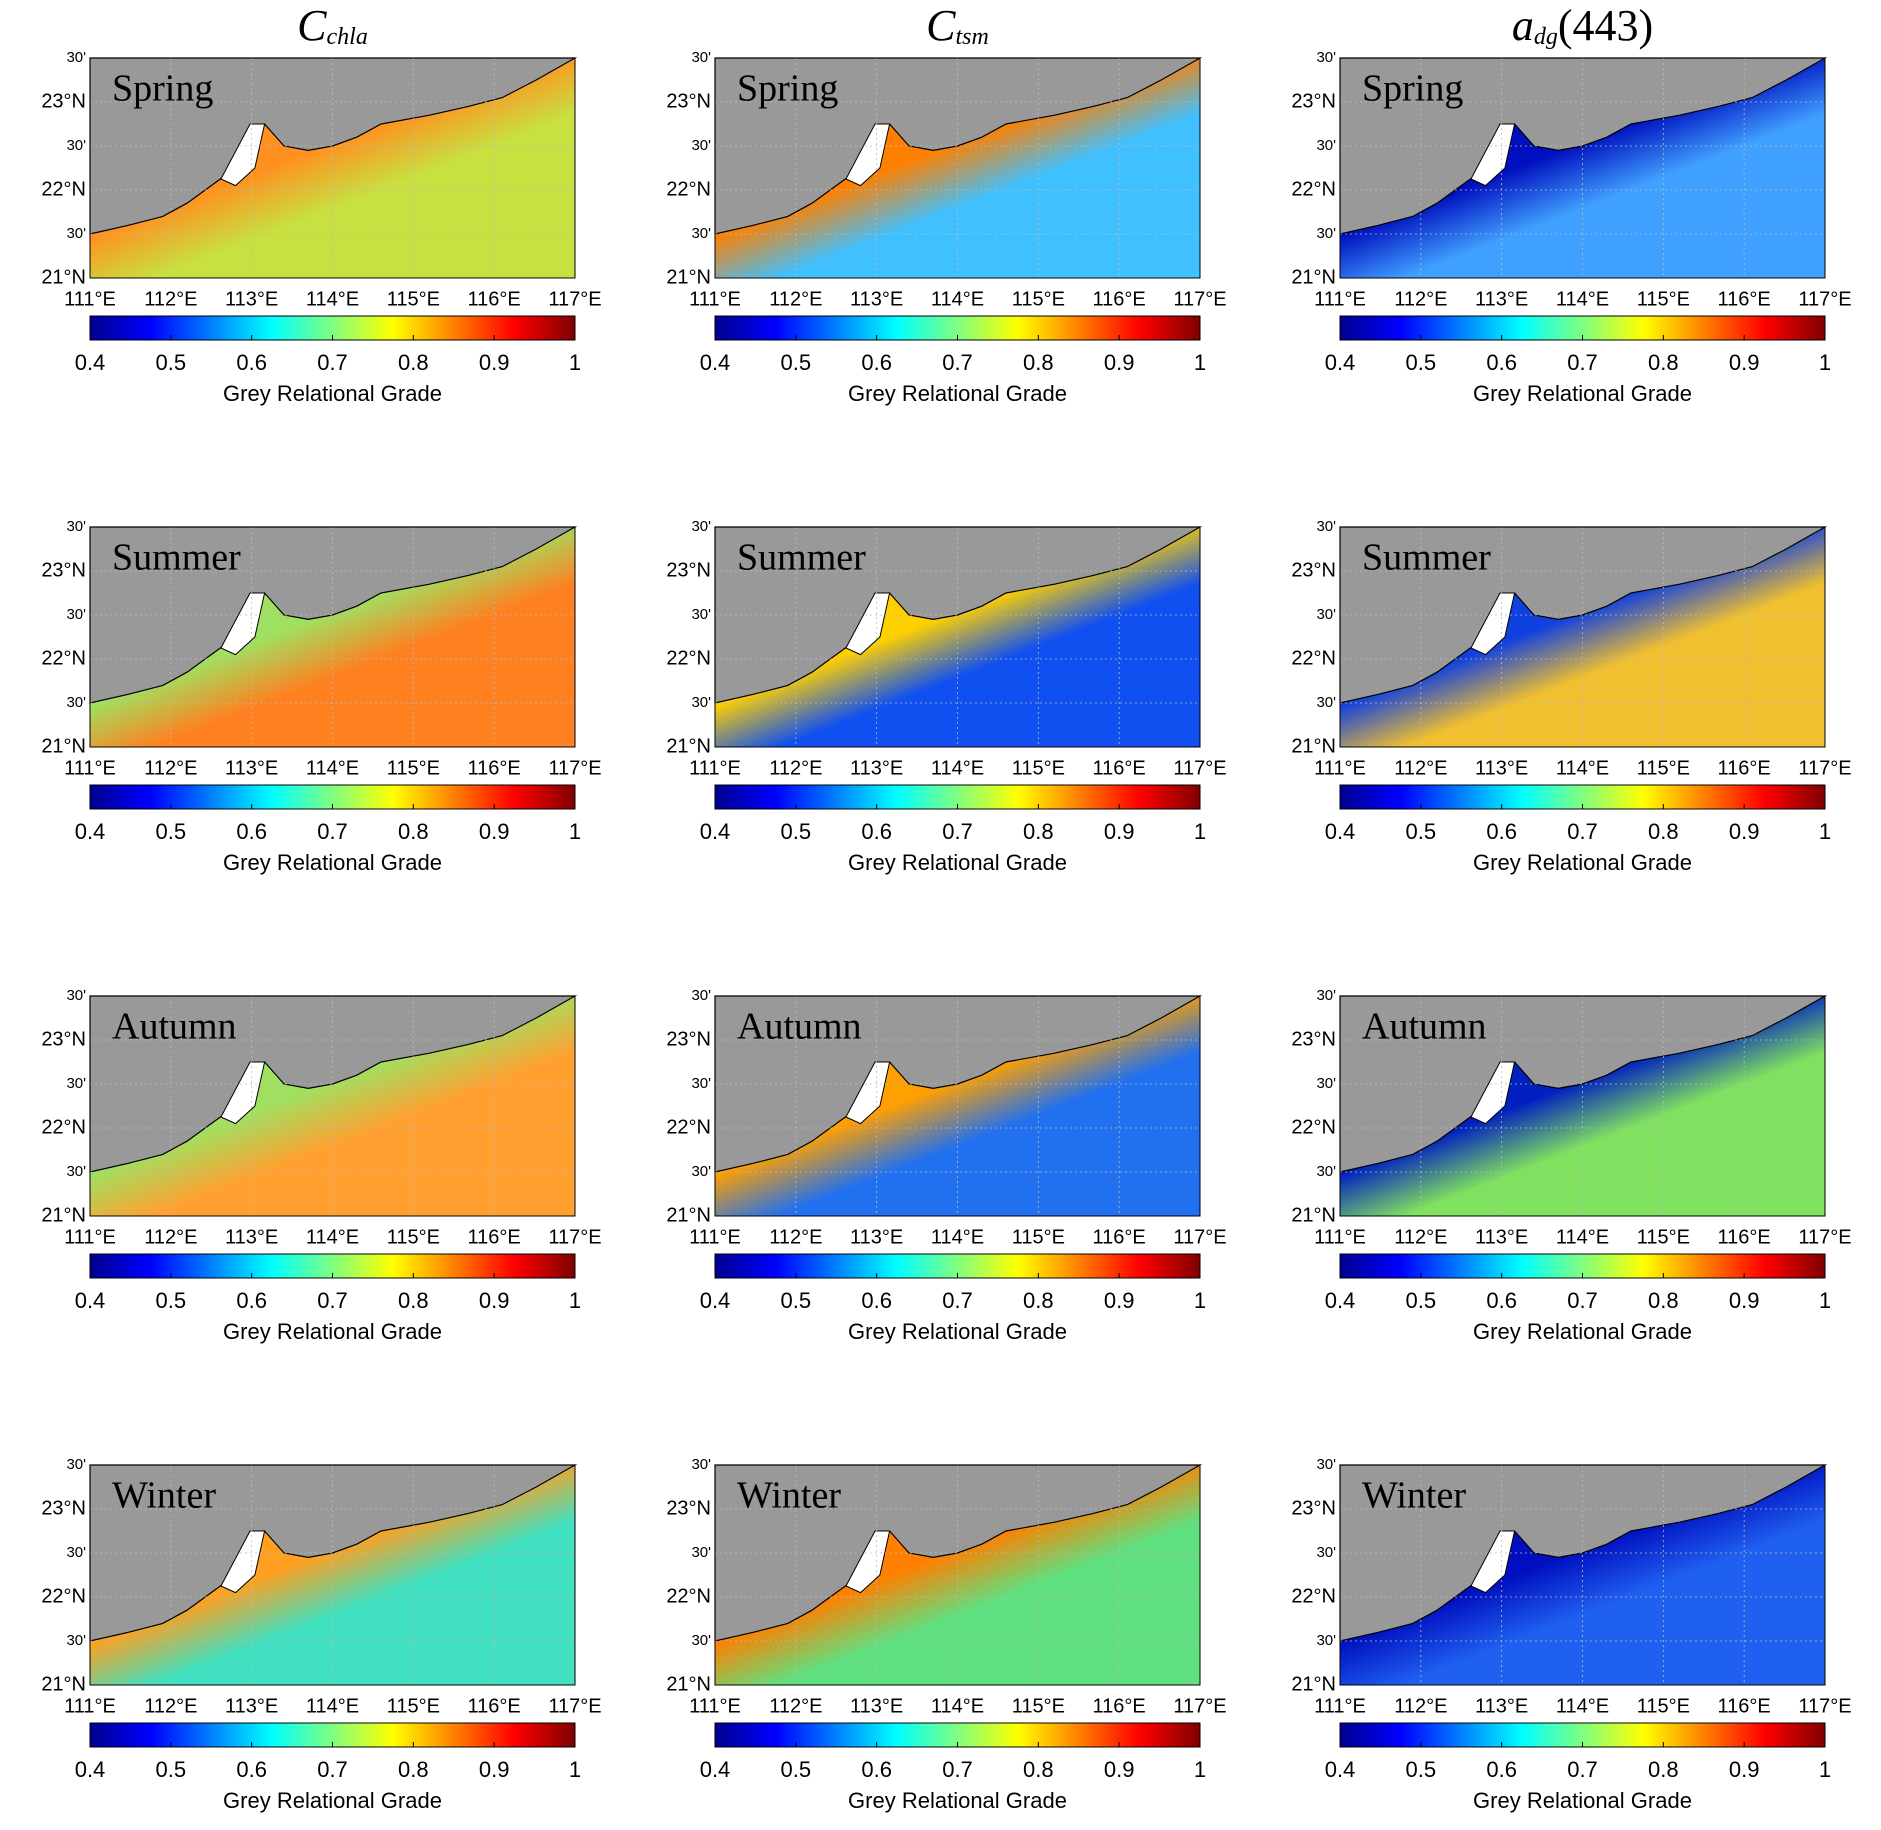  I want to click on title-suffix: (443), so click(1605, 25).